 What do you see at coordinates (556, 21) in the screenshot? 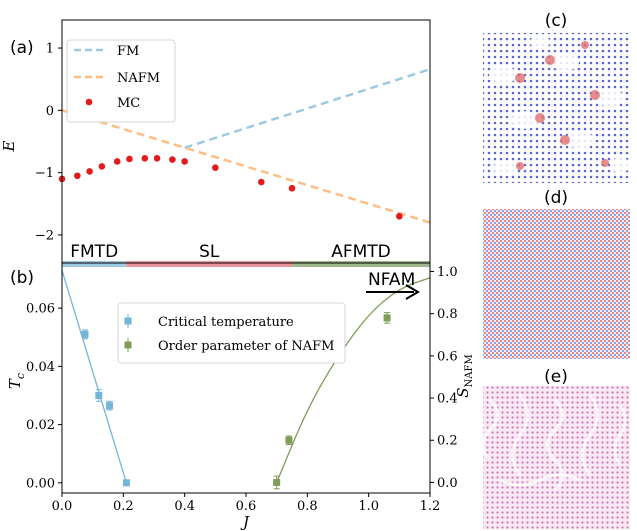
I see `panel-c-label: (c)` at bounding box center [556, 21].